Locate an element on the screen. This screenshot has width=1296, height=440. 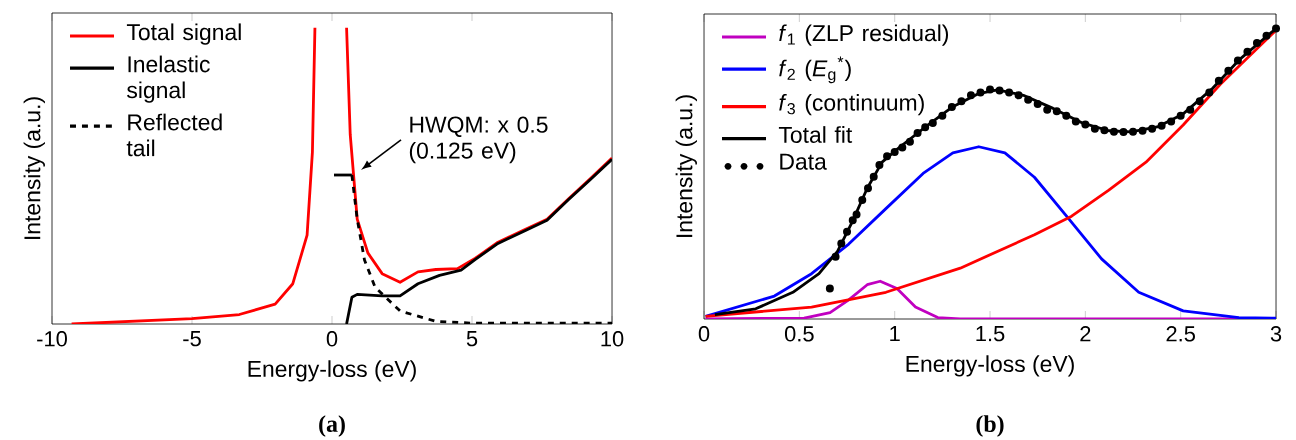
x-tick-label: -5 is located at coordinates (192, 339).